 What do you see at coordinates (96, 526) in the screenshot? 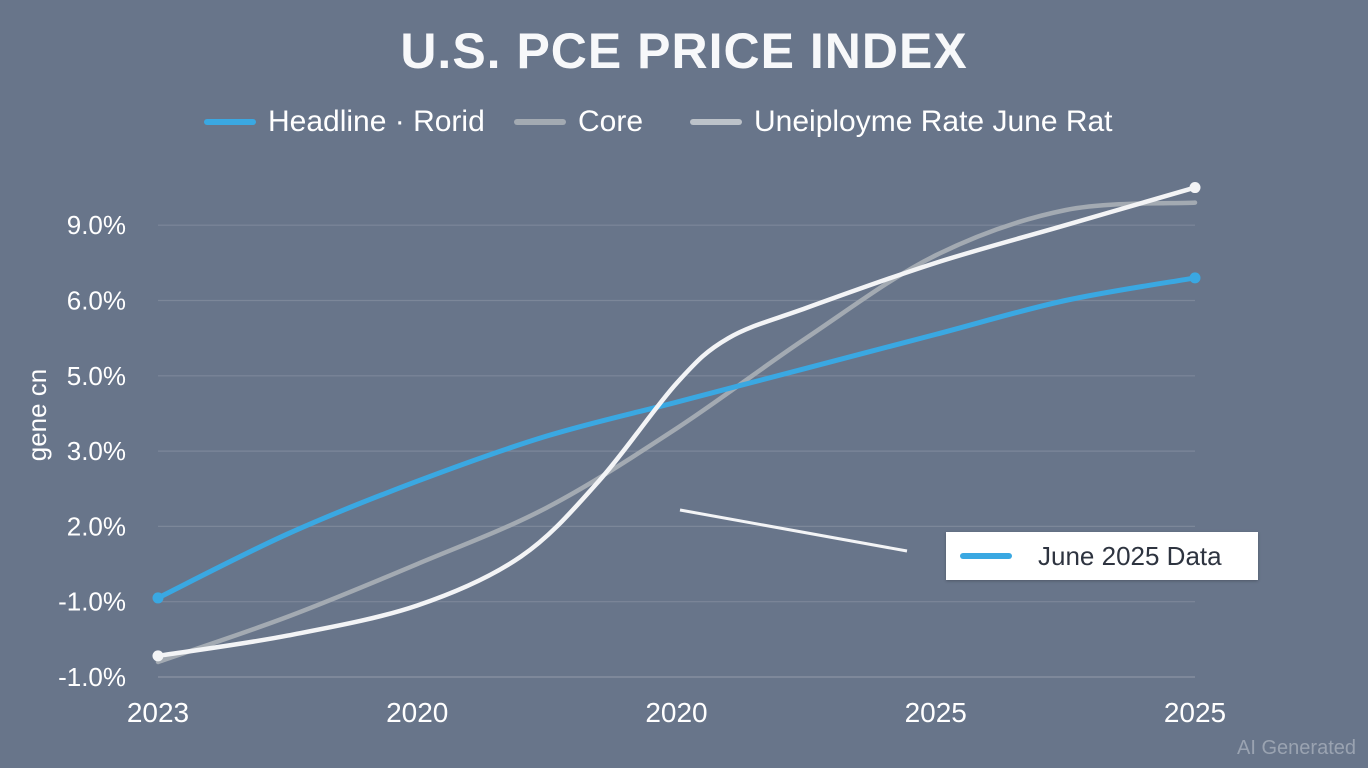
I see `y-tick-label: 2.0%` at bounding box center [96, 526].